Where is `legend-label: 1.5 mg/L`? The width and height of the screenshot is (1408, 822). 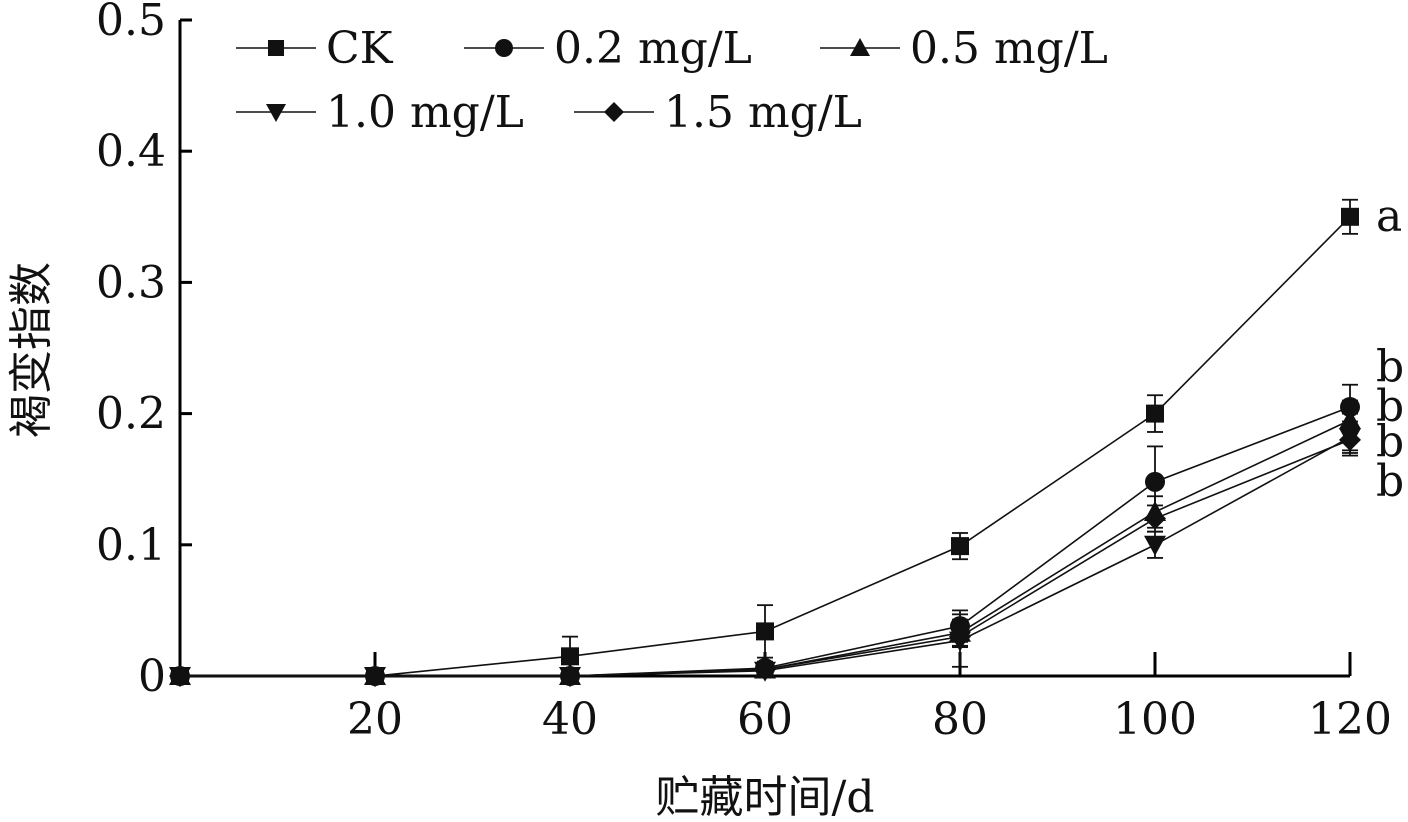 legend-label: 1.5 mg/L is located at coordinates (763, 112).